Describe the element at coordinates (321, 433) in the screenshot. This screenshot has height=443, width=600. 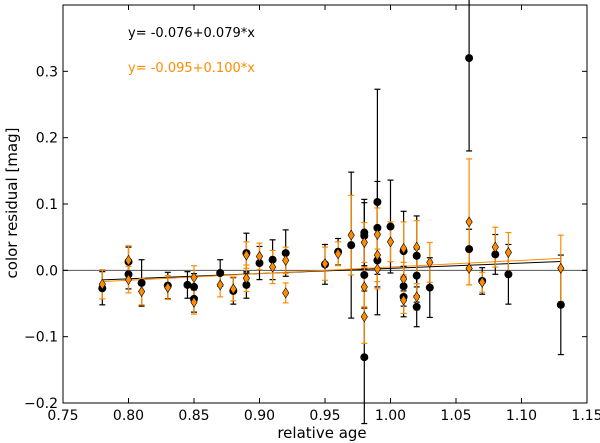
I see `x-axis-title: relative age` at that location.